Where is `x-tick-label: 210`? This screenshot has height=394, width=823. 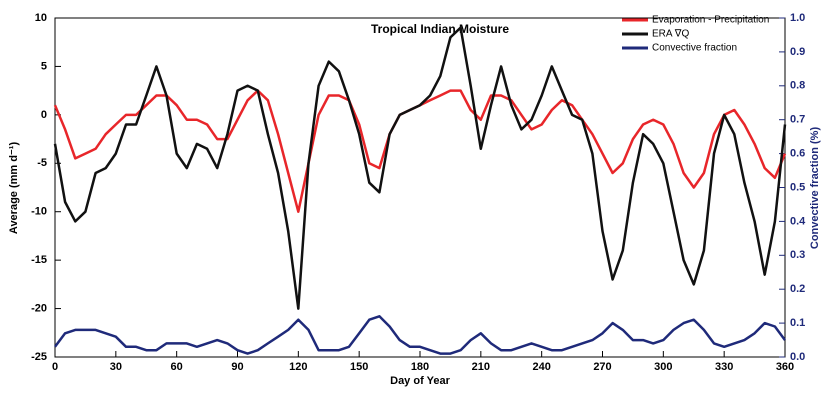
x-tick-label: 210 is located at coordinates (481, 367).